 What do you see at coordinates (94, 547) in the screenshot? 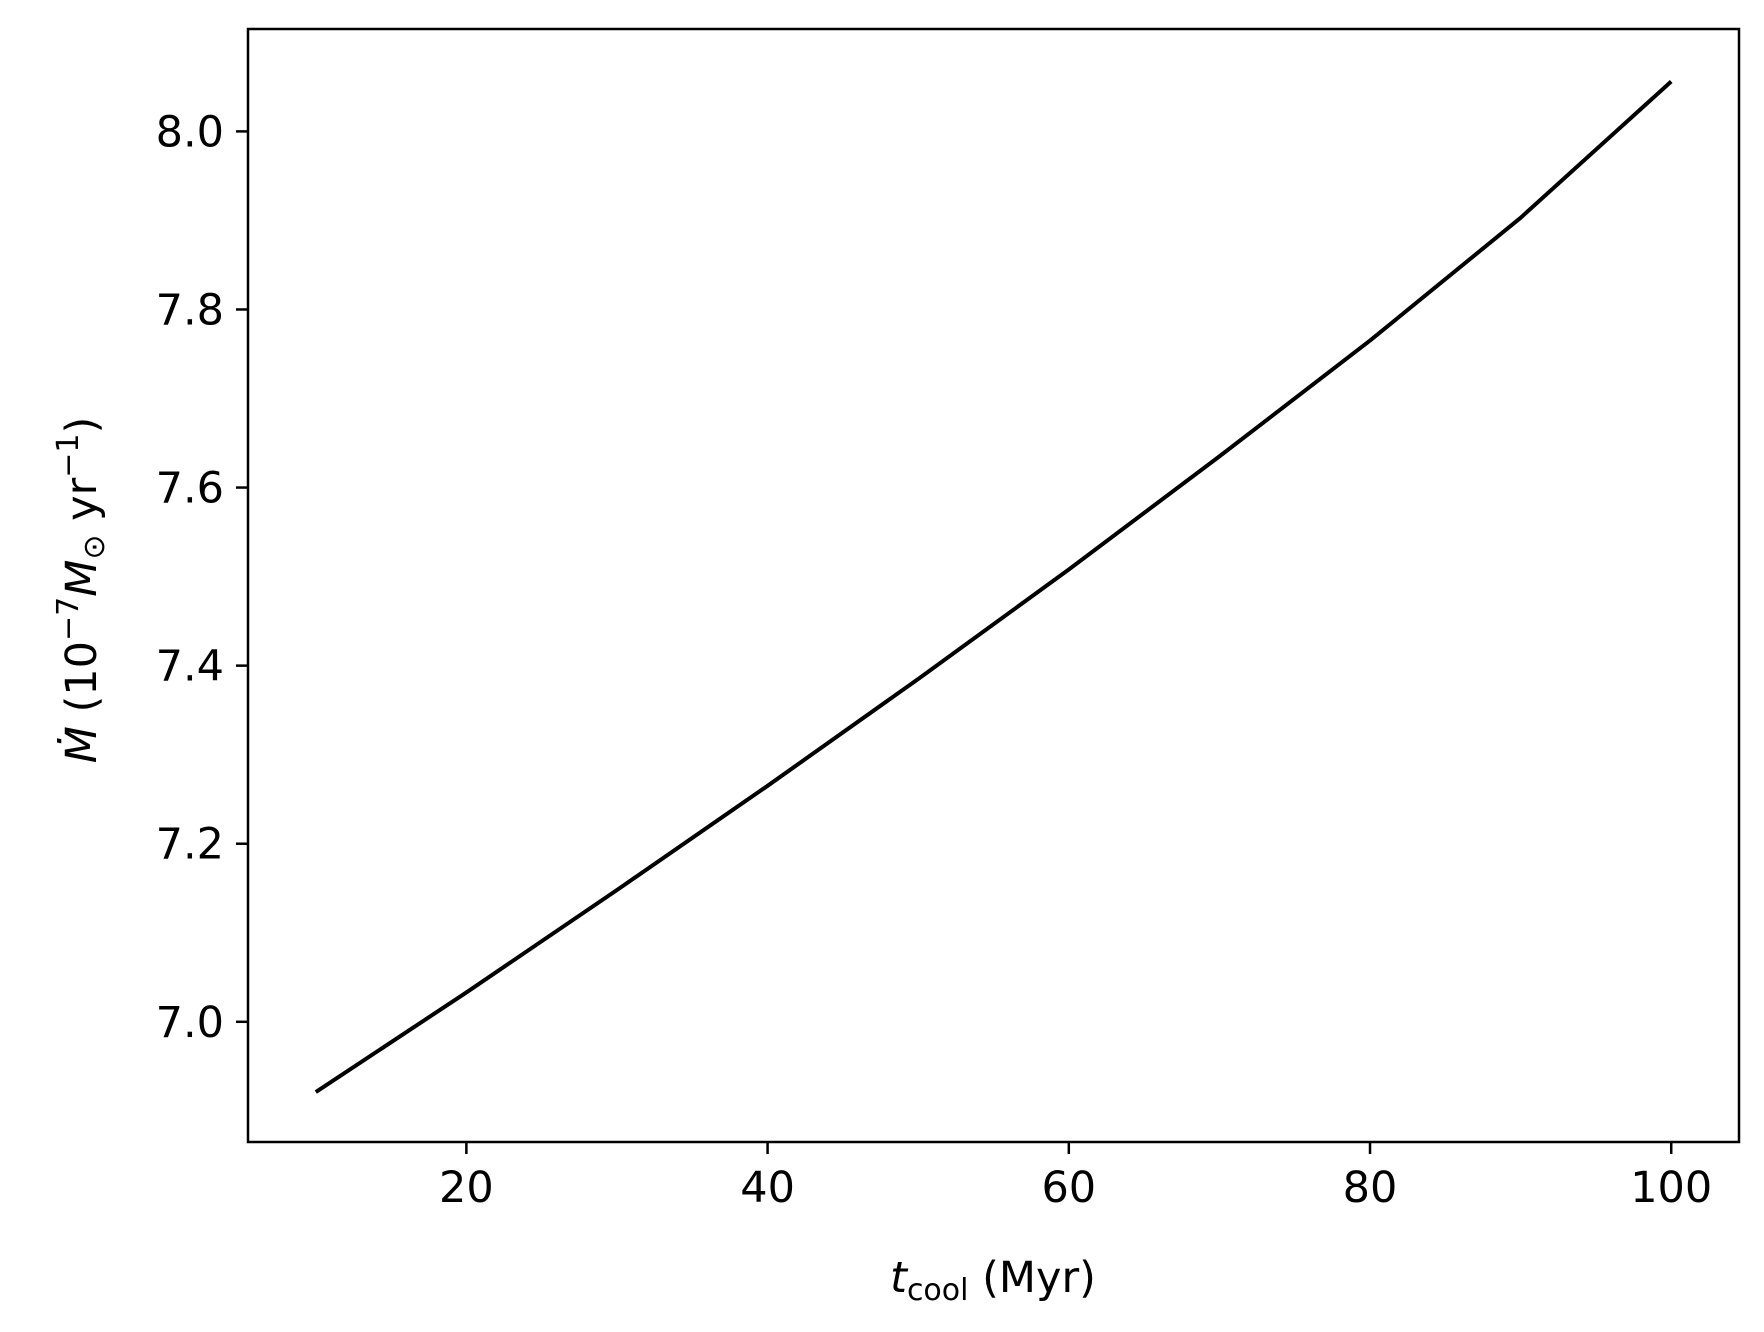
I see `y-axis-label-sun: ⊙` at bounding box center [94, 547].